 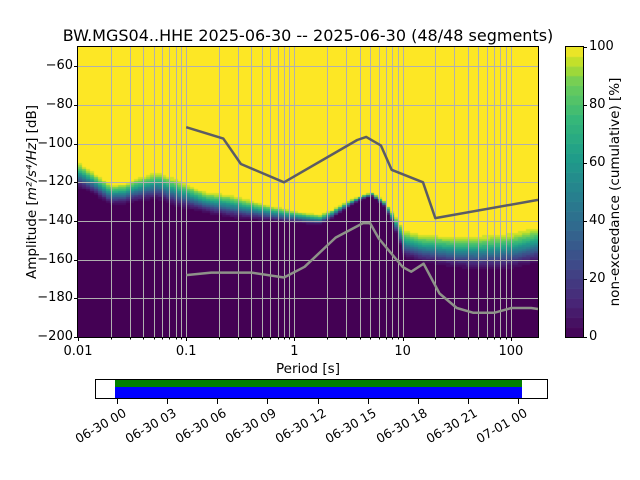 I want to click on x-tick-label: 10, so click(x=402, y=351).